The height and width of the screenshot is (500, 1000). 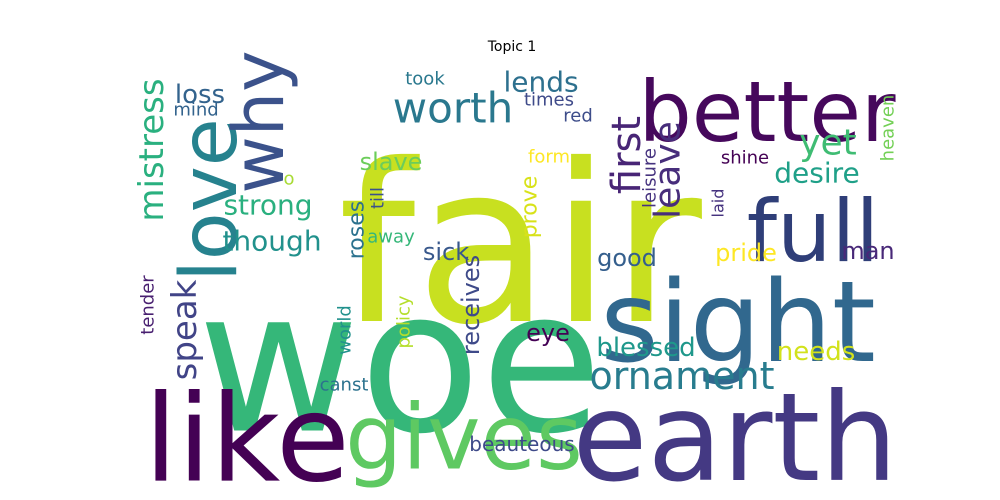 I want to click on word-till: till, so click(x=378, y=198).